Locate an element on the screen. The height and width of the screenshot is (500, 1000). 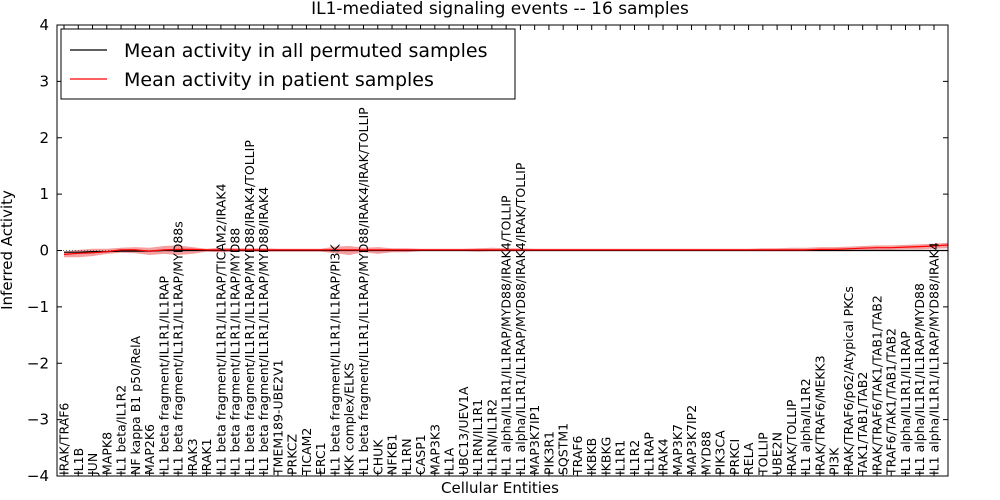
x-tick-label: IL1R1 is located at coordinates (620, 457).